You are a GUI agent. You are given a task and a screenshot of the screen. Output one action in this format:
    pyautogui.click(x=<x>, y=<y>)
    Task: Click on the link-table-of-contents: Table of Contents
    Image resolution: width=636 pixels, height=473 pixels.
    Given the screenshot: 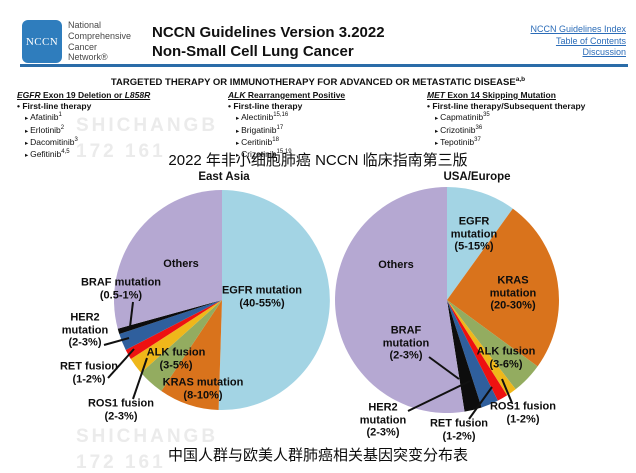 What is the action you would take?
    pyautogui.click(x=590, y=40)
    